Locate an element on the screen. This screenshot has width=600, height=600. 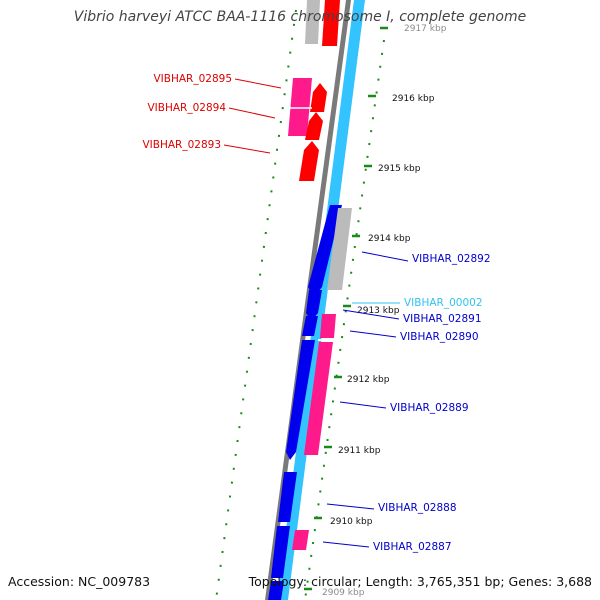
kbp-tick-label: 2917 kbp is located at coordinates (425, 29).